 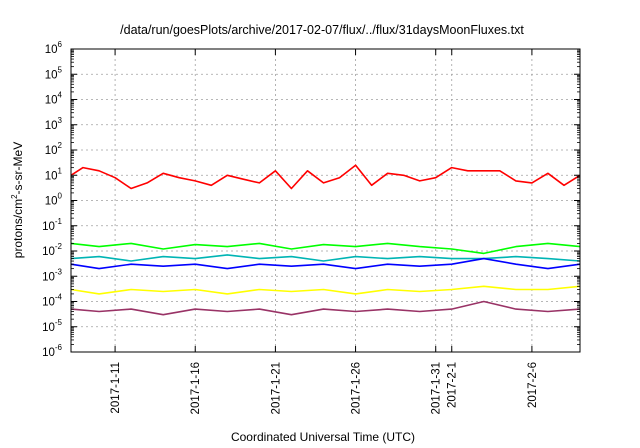 I want to click on x-tick-label: 2017-1-31, so click(x=437, y=388).